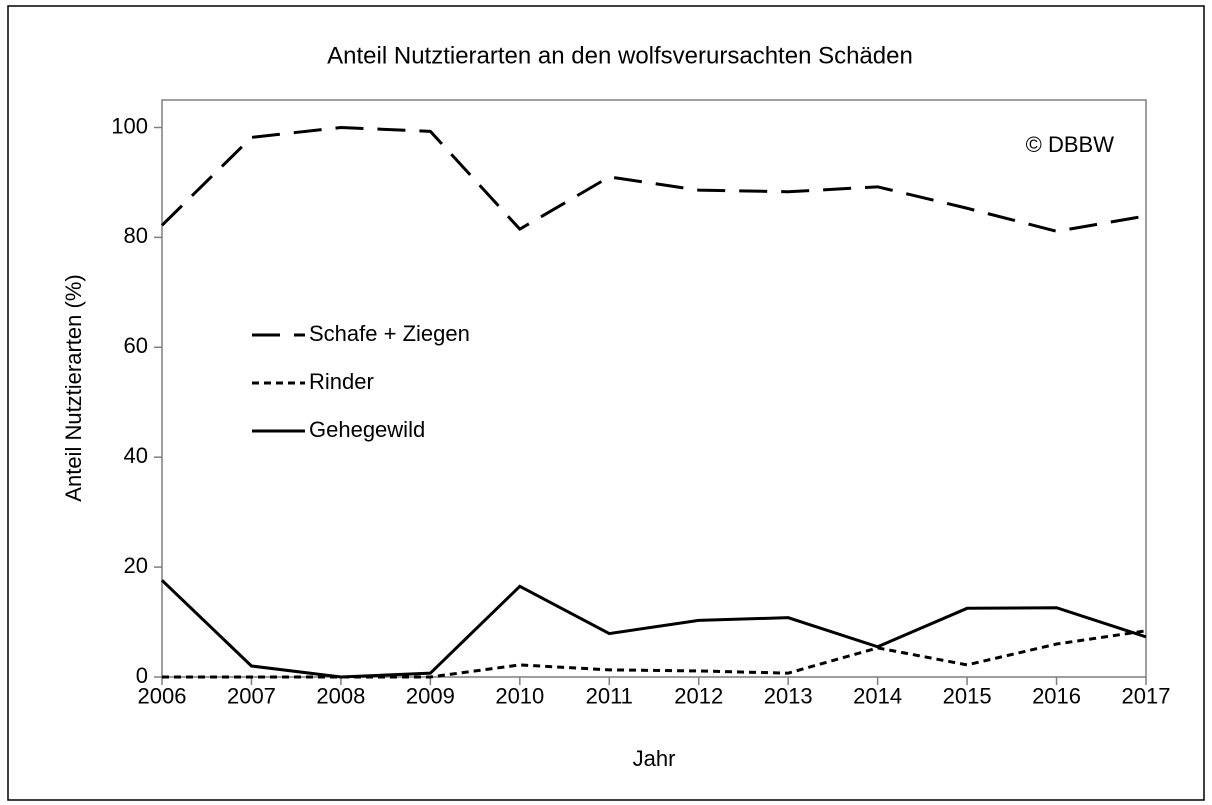  Describe the element at coordinates (162, 695) in the screenshot. I see `x-tick-label: 2006` at that location.